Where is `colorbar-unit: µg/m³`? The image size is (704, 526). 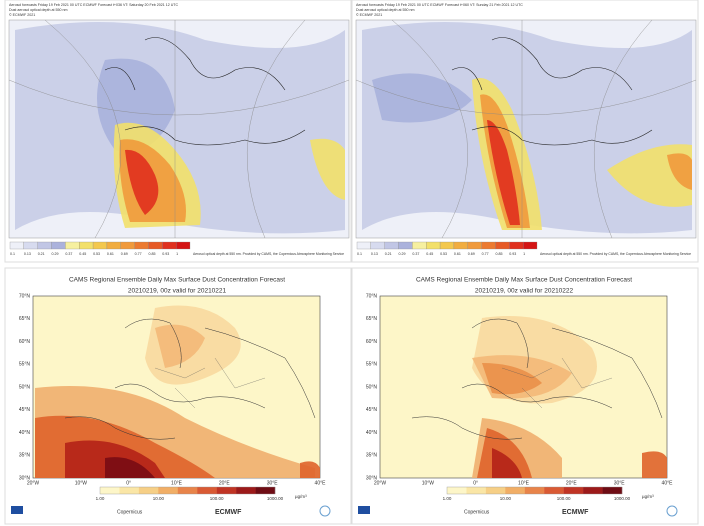 colorbar-unit: µg/m³ is located at coordinates (648, 496).